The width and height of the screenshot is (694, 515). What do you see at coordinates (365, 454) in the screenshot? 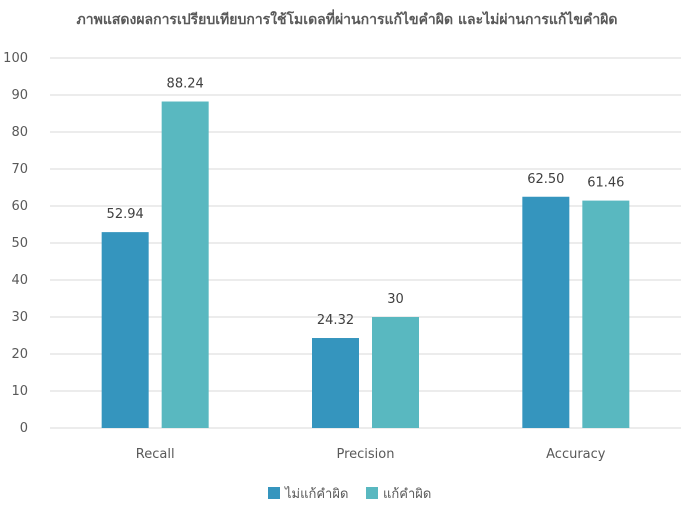
I see `x-category-label: Precision` at bounding box center [365, 454].